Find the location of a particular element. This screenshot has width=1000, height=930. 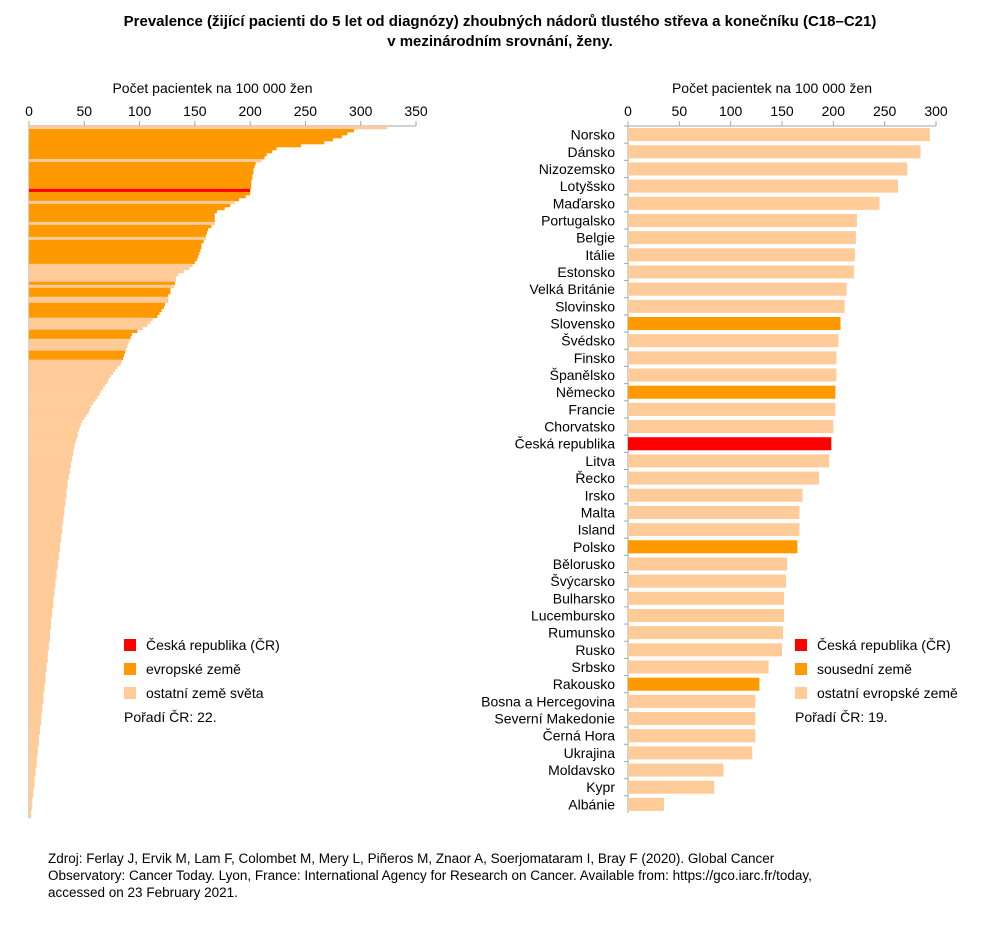

category-label: Ukrajina is located at coordinates (590, 753).